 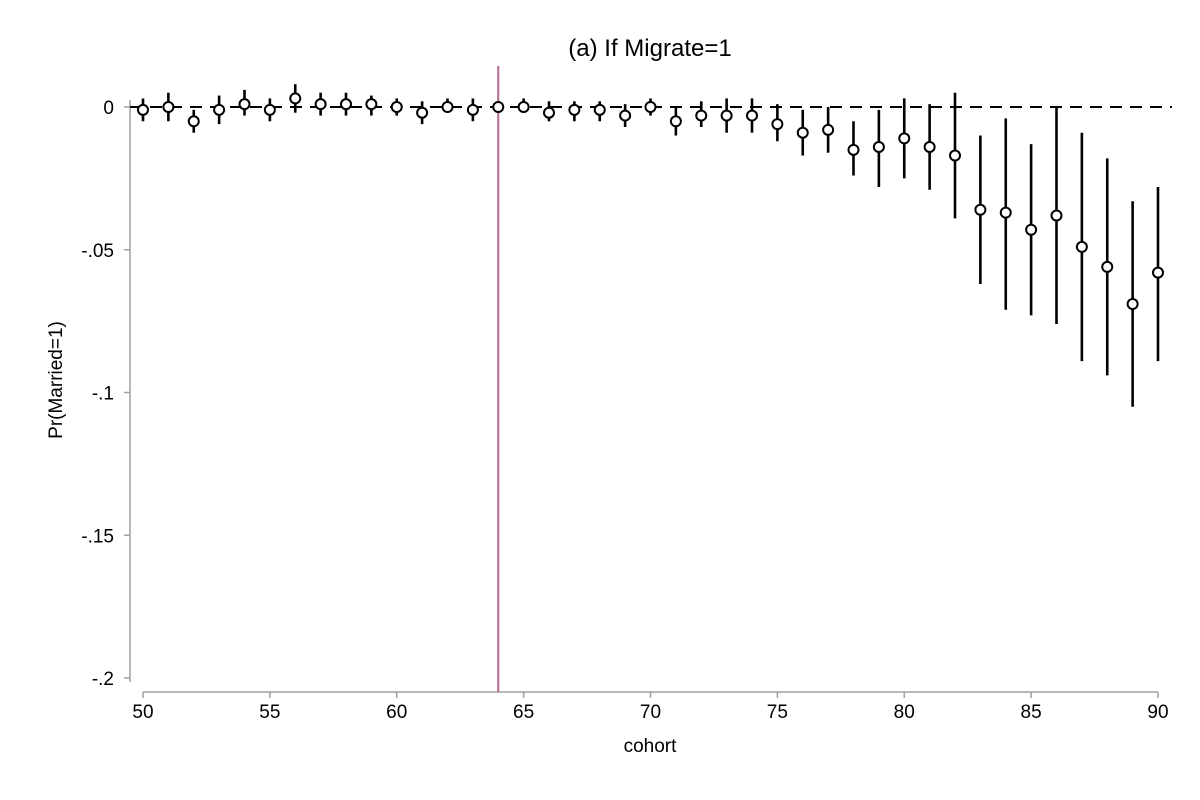 I want to click on x-tick-label: 75, so click(x=777, y=712).